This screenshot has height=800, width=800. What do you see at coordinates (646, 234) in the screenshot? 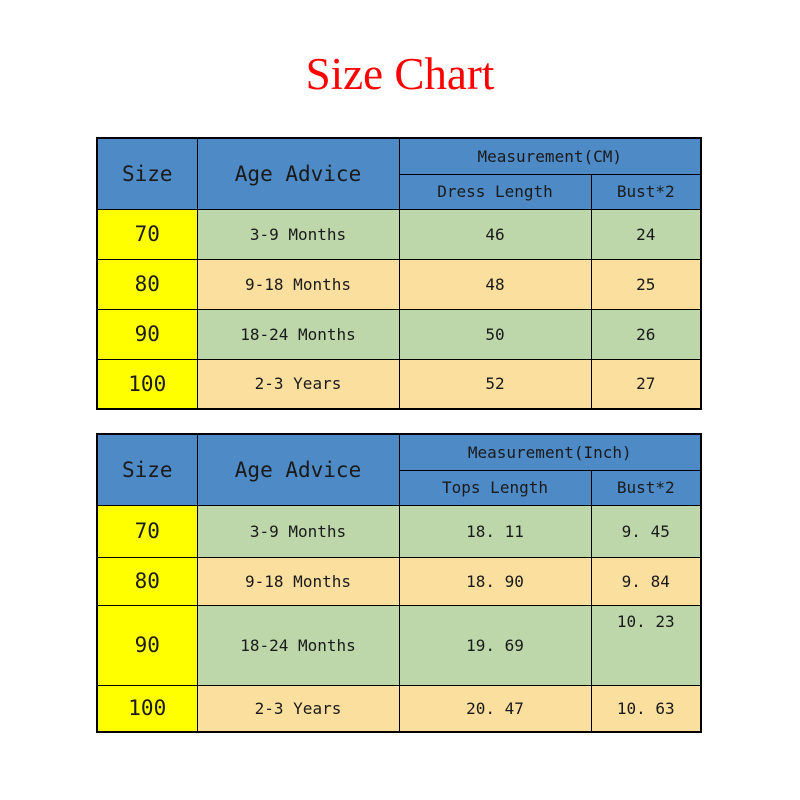
I see `bust-cell: 24` at bounding box center [646, 234].